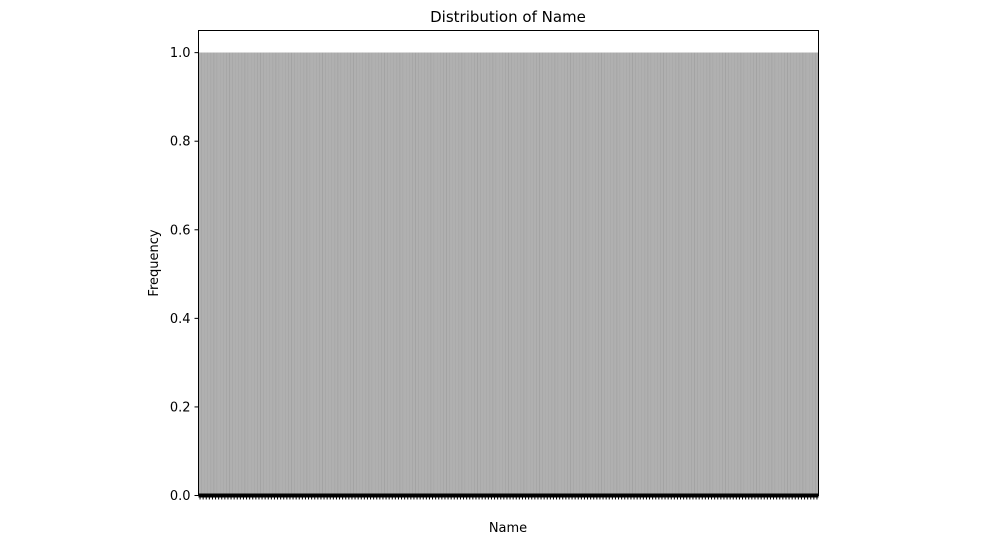 This screenshot has height=549, width=988. Describe the element at coordinates (508, 17) in the screenshot. I see `chart-title: Distribution of Name` at that location.